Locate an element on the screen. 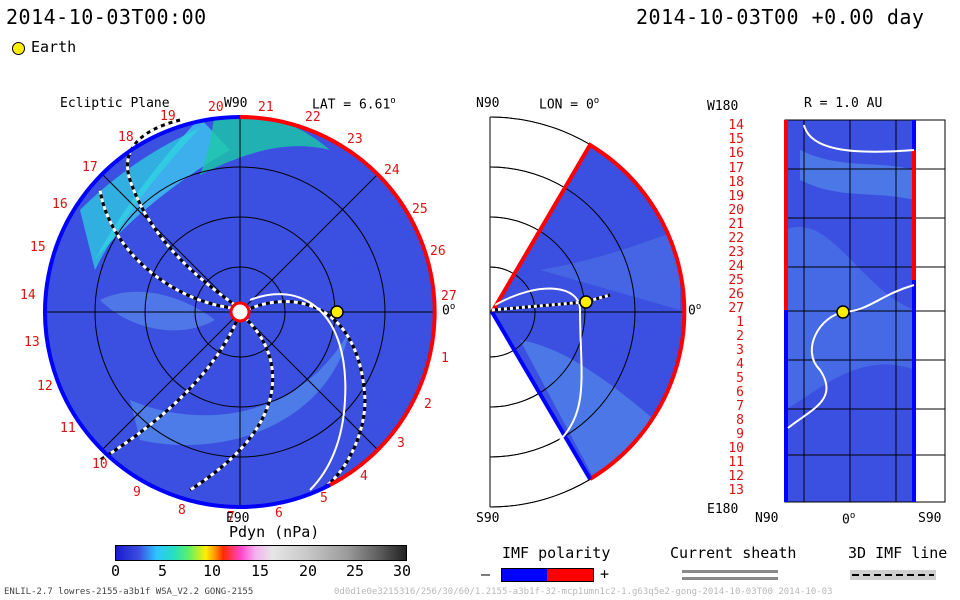 The image size is (960, 600). meridional-top-label: N90 is located at coordinates (488, 103).